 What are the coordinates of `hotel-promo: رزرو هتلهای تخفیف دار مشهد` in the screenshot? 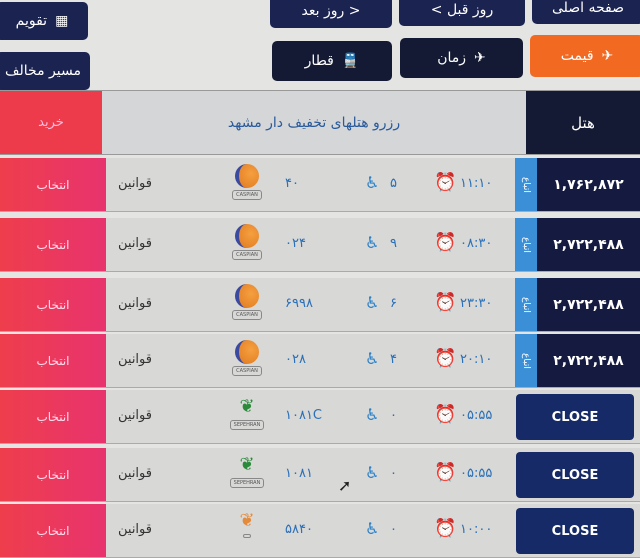 It's located at (314, 122).